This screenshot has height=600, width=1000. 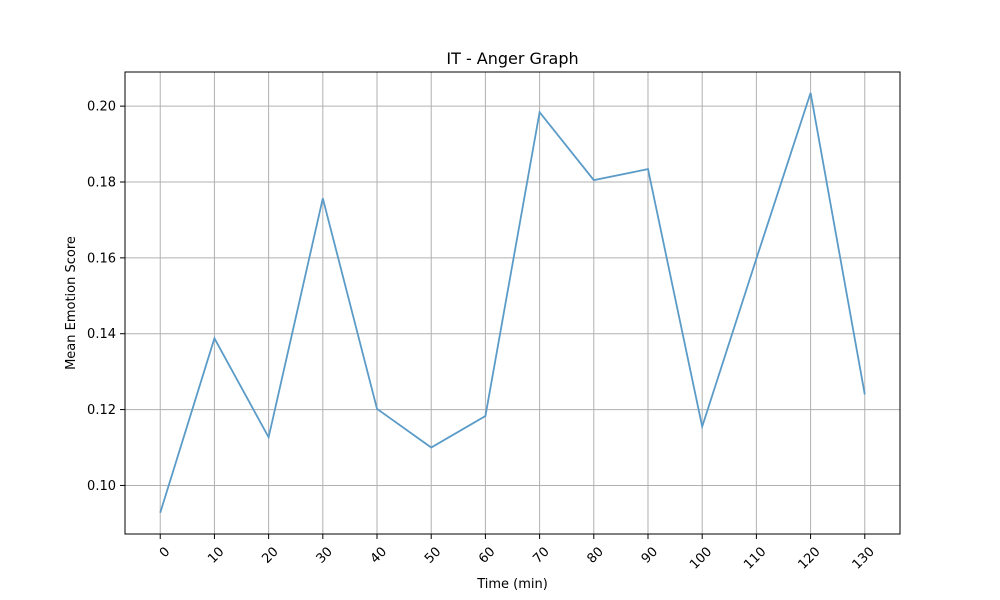 What do you see at coordinates (101, 183) in the screenshot?
I see `y-tick-label: 0.18` at bounding box center [101, 183].